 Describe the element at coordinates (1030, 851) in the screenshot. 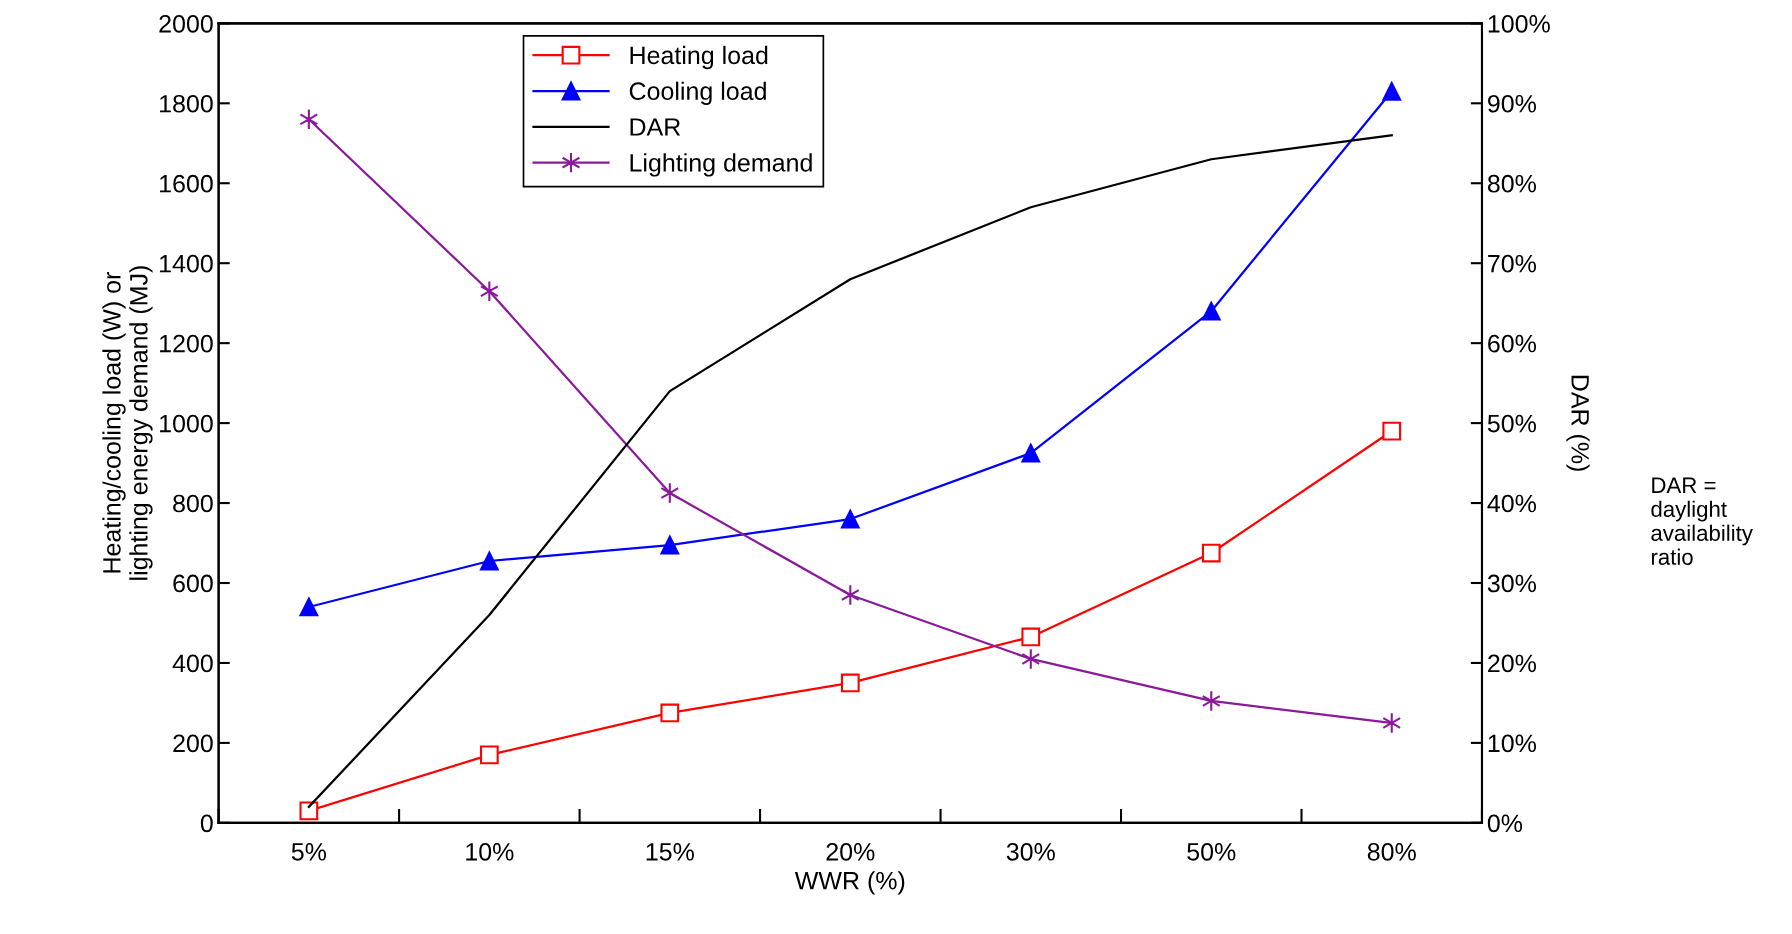

I see `x-tick-label: 30%` at that location.